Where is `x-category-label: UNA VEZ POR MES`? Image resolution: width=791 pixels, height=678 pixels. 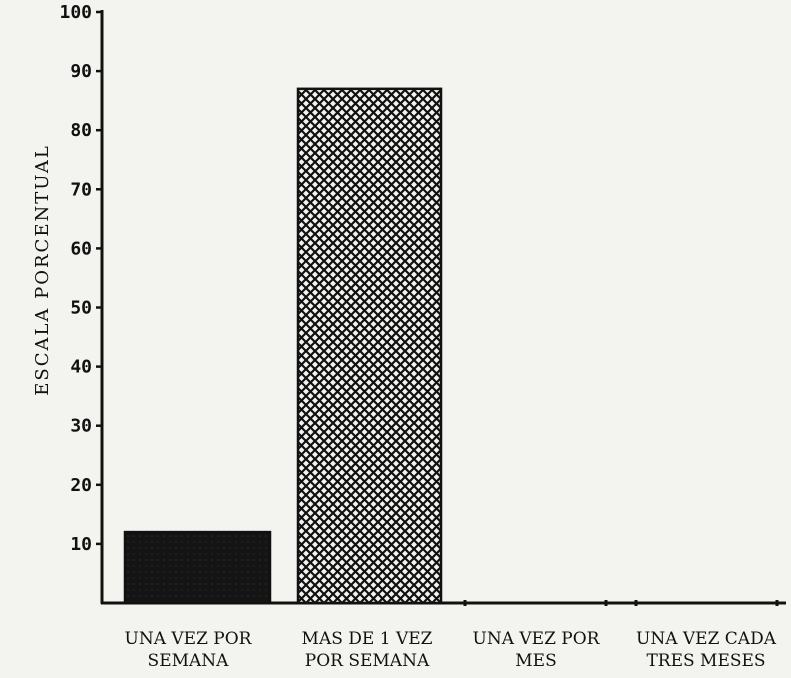
x-category-label: UNA VEZ POR MES is located at coordinates (537, 650).